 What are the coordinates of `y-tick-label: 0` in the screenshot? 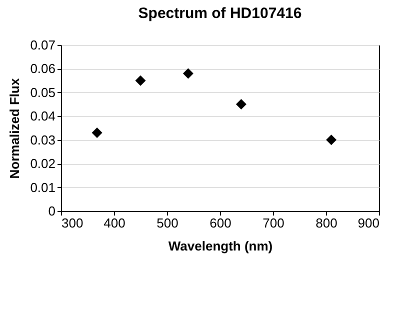 It's located at (52, 211).